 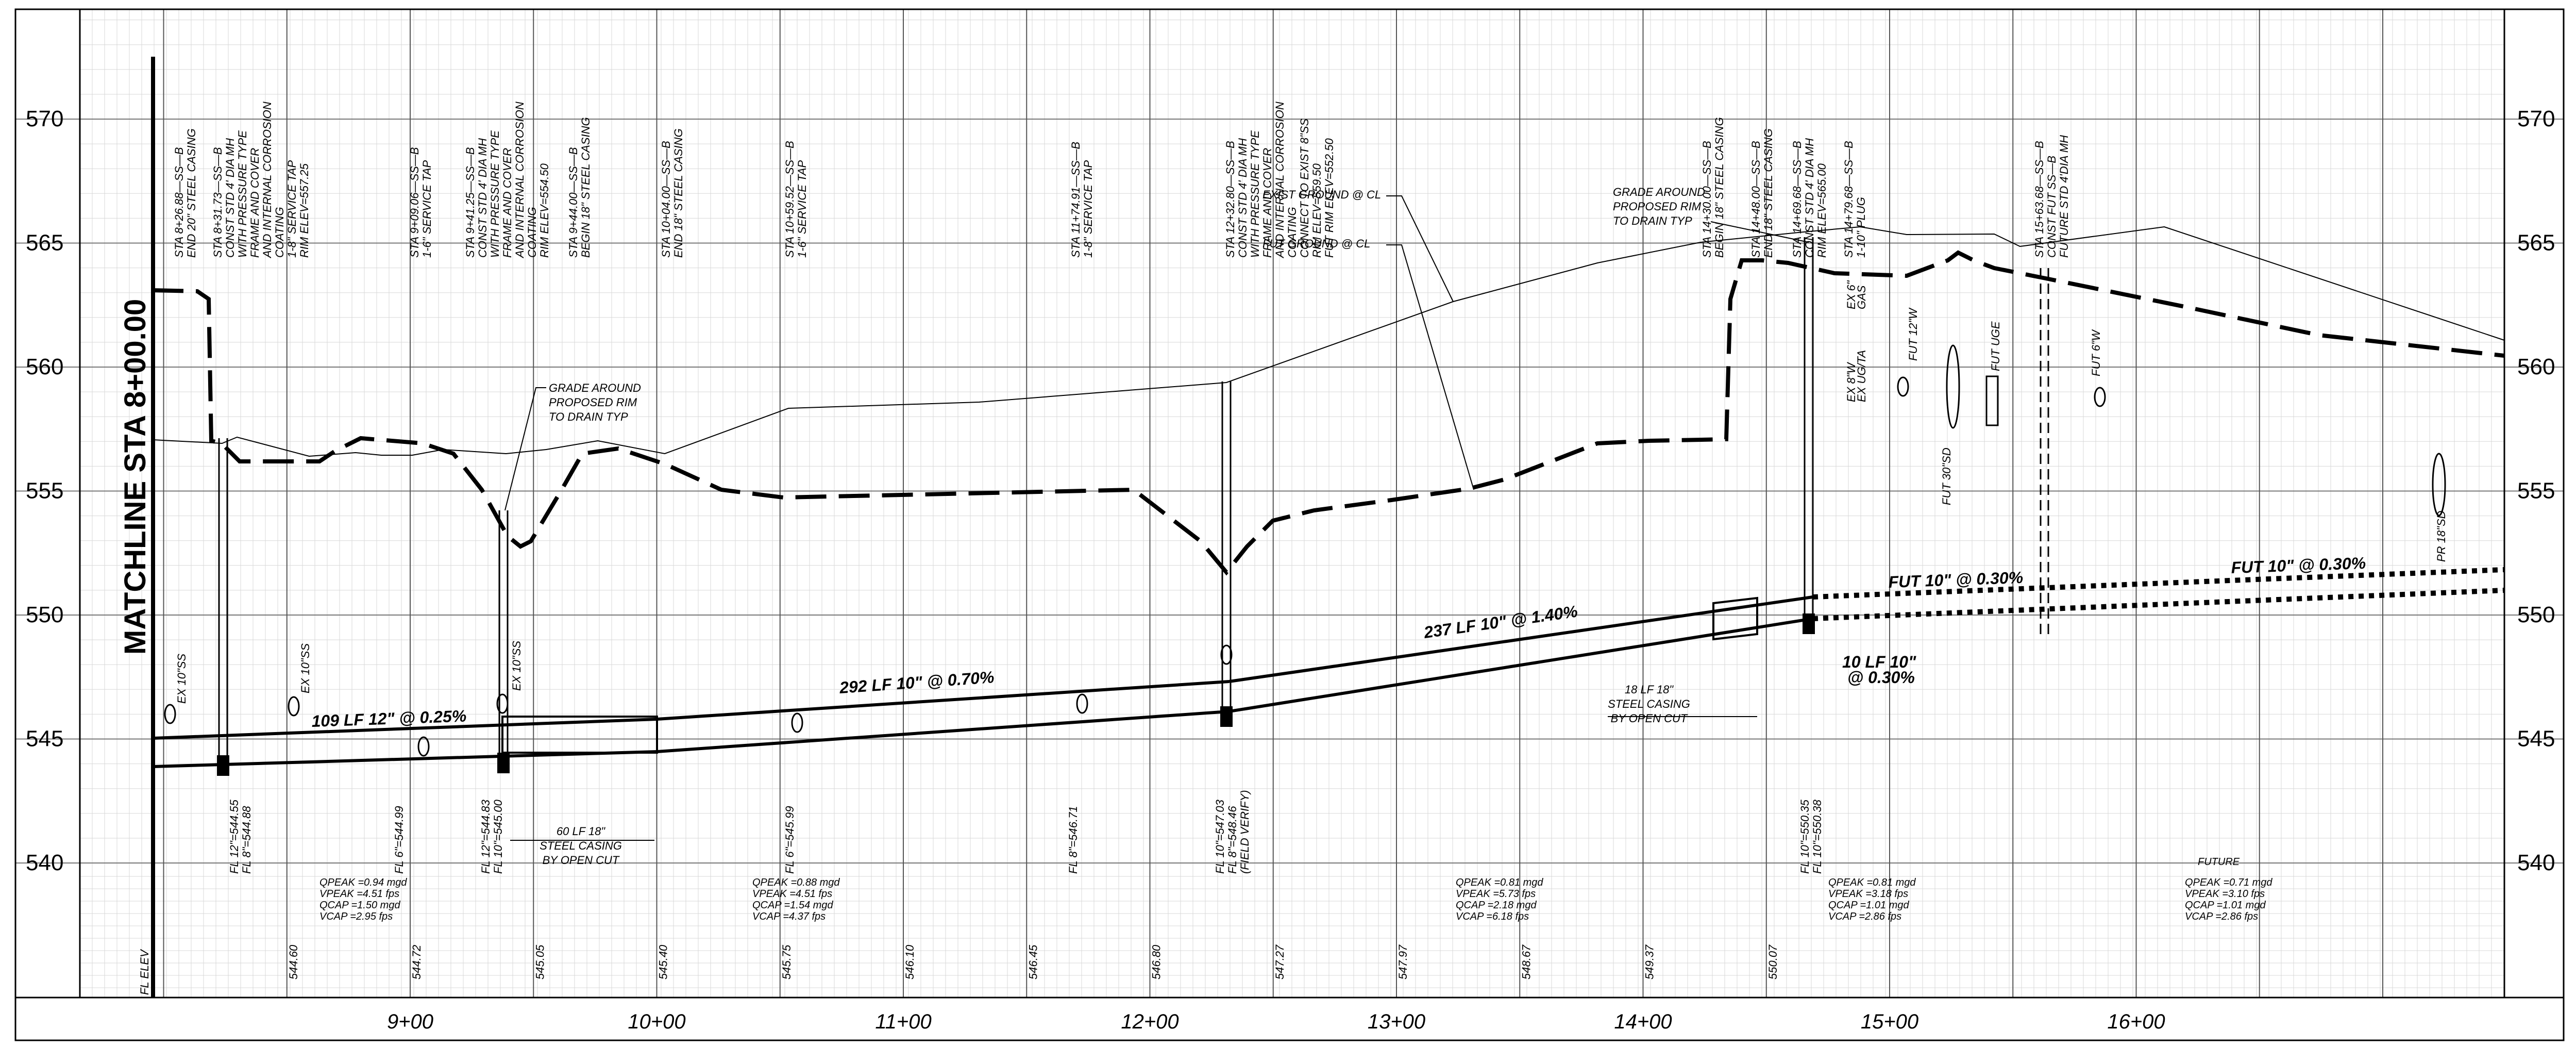 What do you see at coordinates (2225, 894) in the screenshot?
I see `hydraulic-value: VPEAK =3.10 fps` at bounding box center [2225, 894].